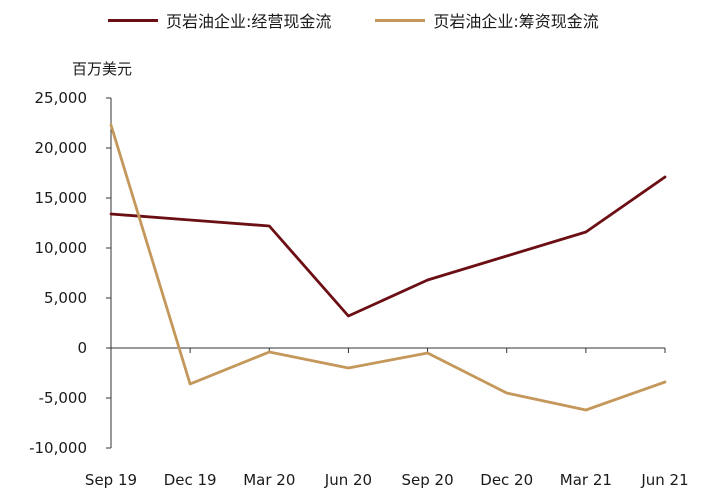 Image resolution: width=709 pixels, height=494 pixels. I want to click on y-tick-label: 0, so click(82, 348).